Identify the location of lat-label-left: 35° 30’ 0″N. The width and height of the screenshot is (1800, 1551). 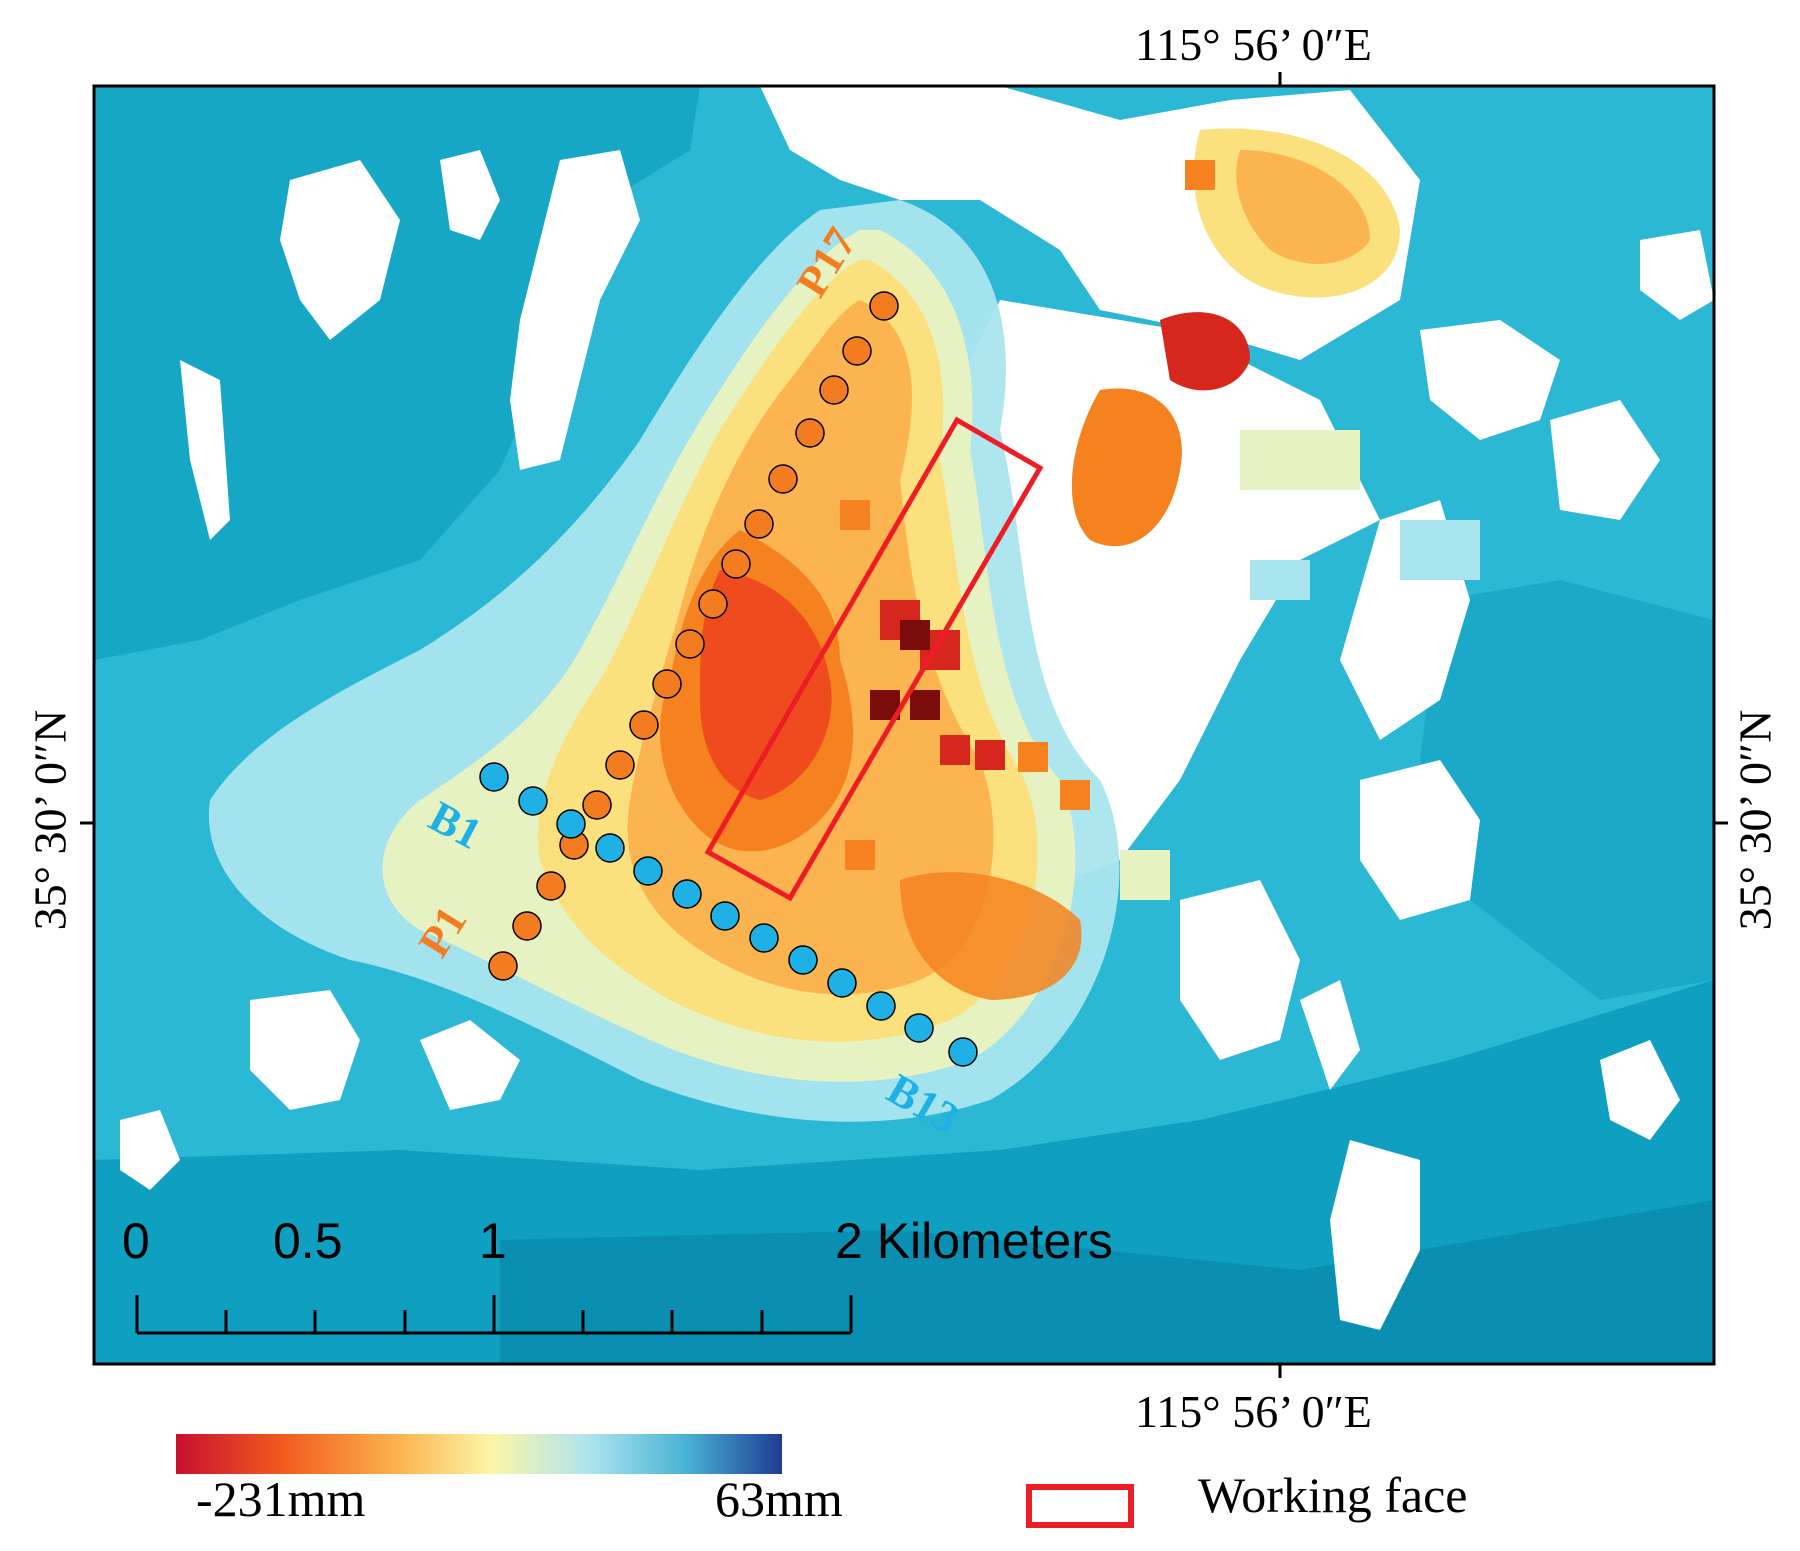
(50, 820).